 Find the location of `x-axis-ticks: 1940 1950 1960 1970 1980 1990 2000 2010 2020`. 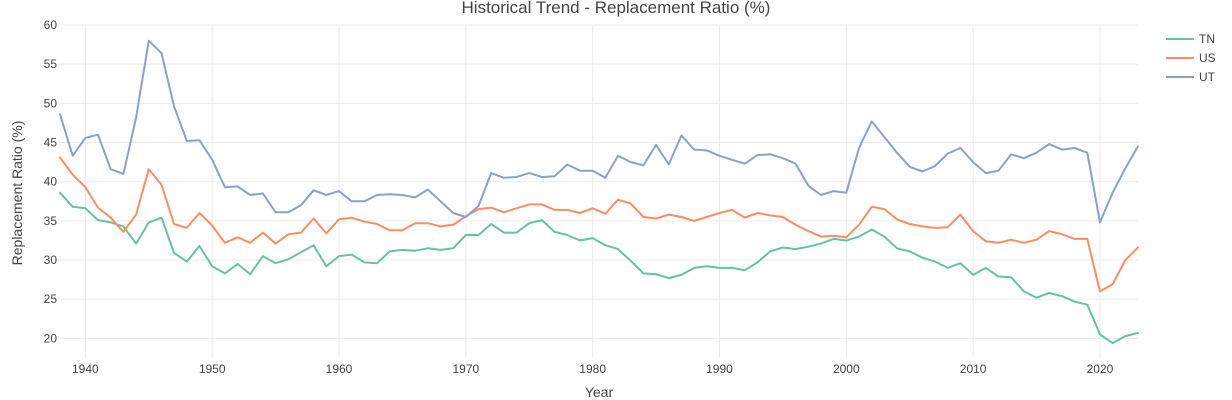

x-axis-ticks: 1940 1950 1960 1970 1980 1990 2000 2010 2020 is located at coordinates (593, 369).